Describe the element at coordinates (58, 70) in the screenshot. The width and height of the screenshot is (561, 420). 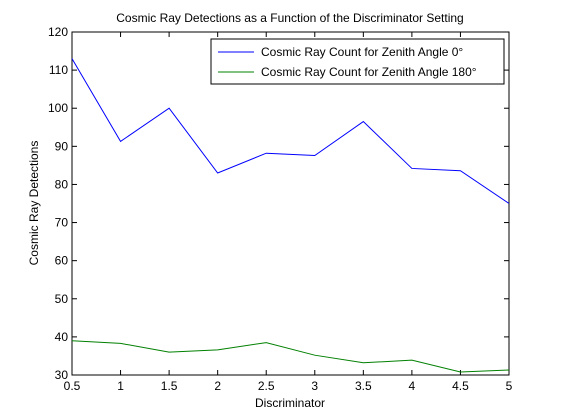
I see `y-tick-label: 110` at that location.